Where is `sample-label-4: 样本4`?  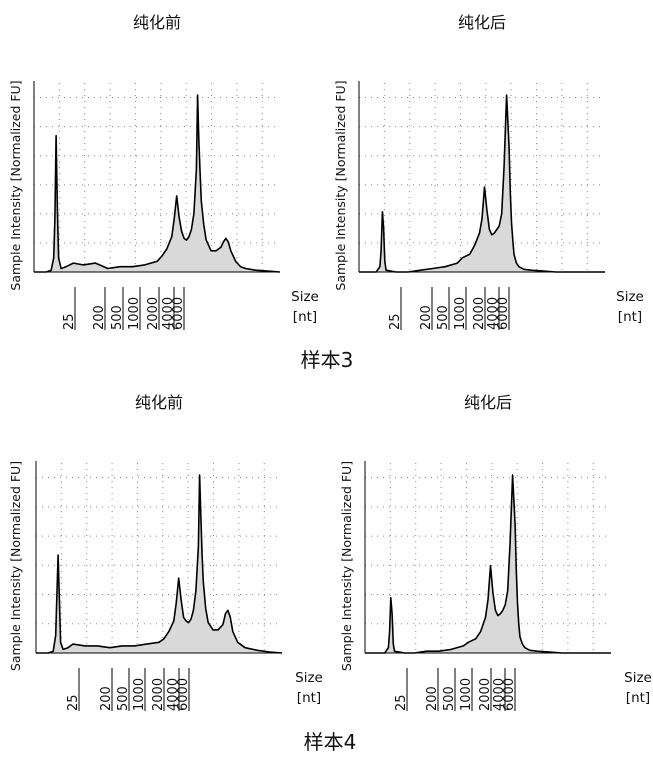 sample-label-4: 样本4 is located at coordinates (330, 742).